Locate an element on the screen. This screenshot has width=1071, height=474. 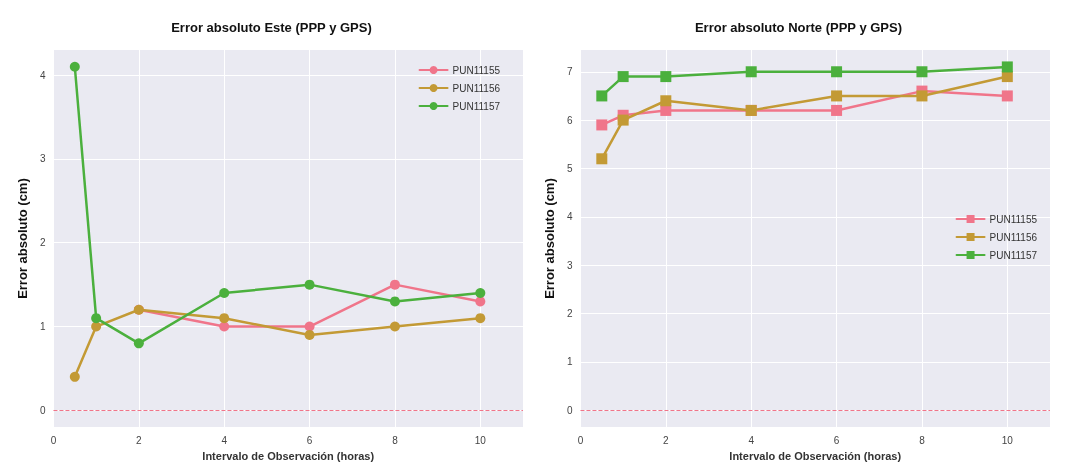
y-tick-label: 7 is located at coordinates (569, 72).